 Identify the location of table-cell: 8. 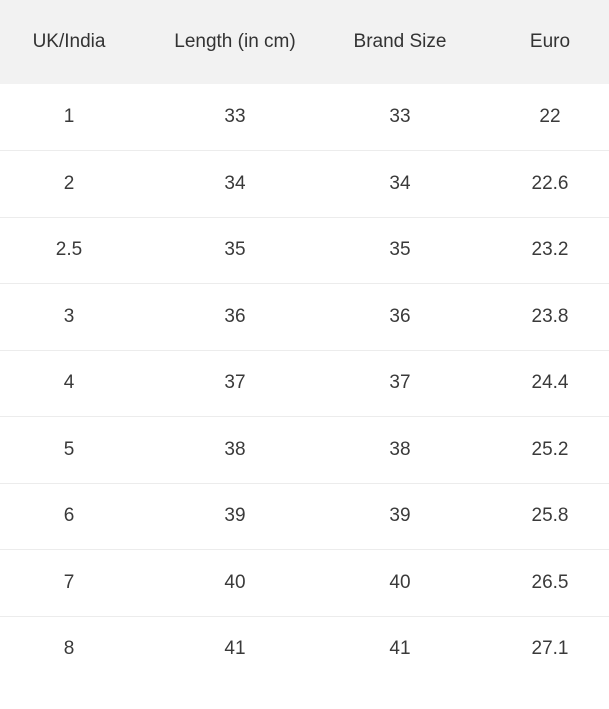
(69, 648).